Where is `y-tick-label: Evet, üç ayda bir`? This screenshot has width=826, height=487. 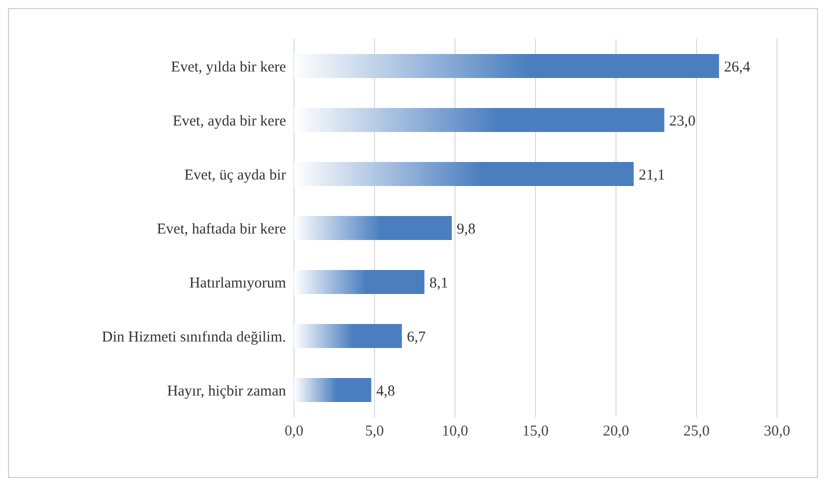 y-tick-label: Evet, üç ayda bir is located at coordinates (235, 175).